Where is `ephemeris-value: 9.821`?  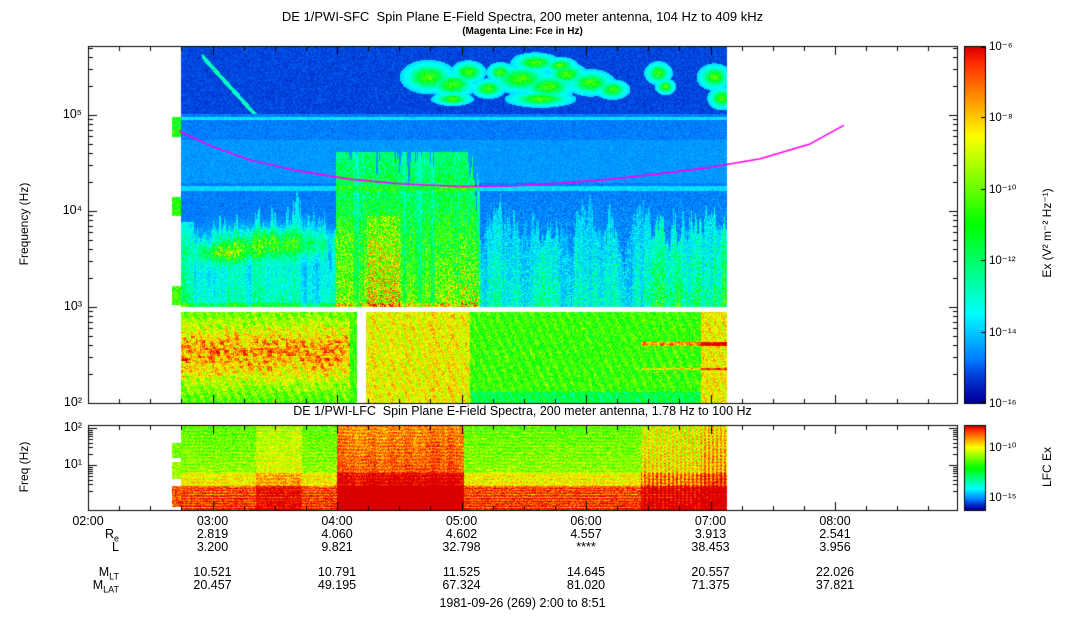
ephemeris-value: 9.821 is located at coordinates (337, 547).